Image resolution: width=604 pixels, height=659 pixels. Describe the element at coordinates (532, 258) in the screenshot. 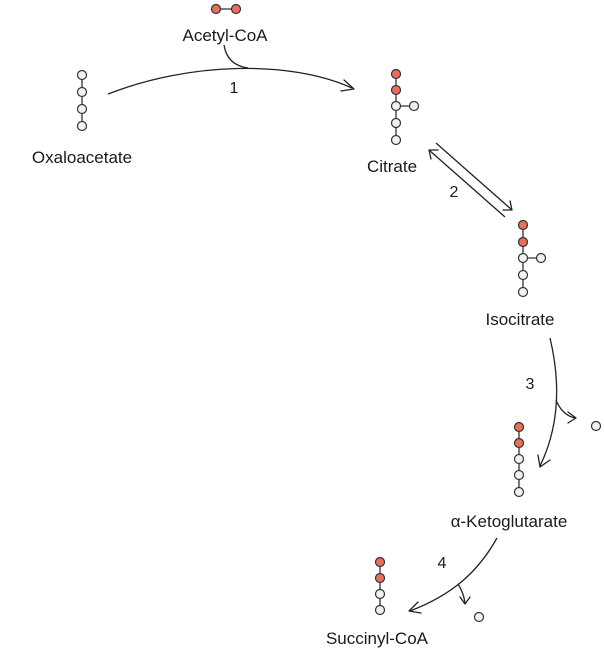

I see `isocitrate-molecule` at that location.